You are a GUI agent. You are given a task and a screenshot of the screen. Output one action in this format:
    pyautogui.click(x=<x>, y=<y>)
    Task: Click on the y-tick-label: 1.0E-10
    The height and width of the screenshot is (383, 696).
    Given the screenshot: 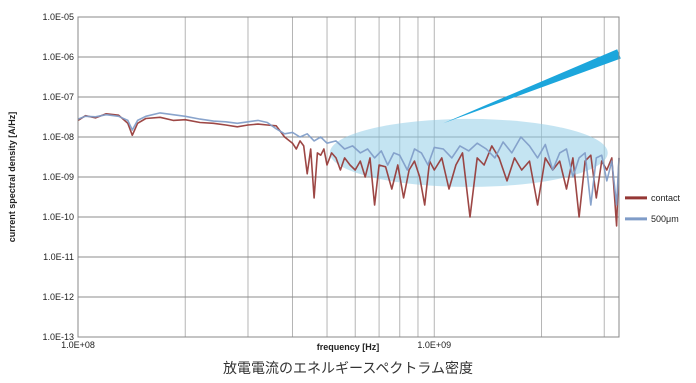 What is the action you would take?
    pyautogui.click(x=58, y=217)
    